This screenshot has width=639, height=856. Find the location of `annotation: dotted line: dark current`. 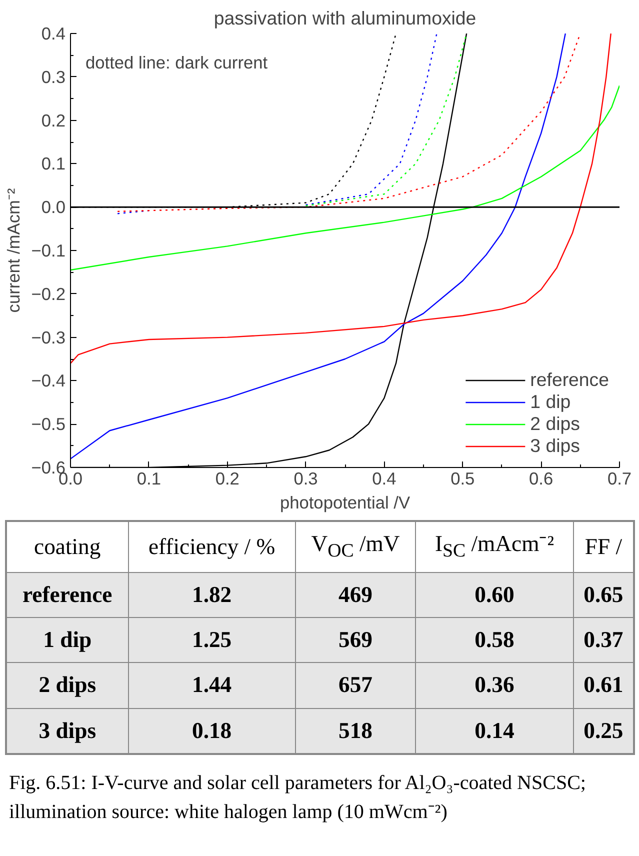

annotation: dotted line: dark current is located at coordinates (177, 62).